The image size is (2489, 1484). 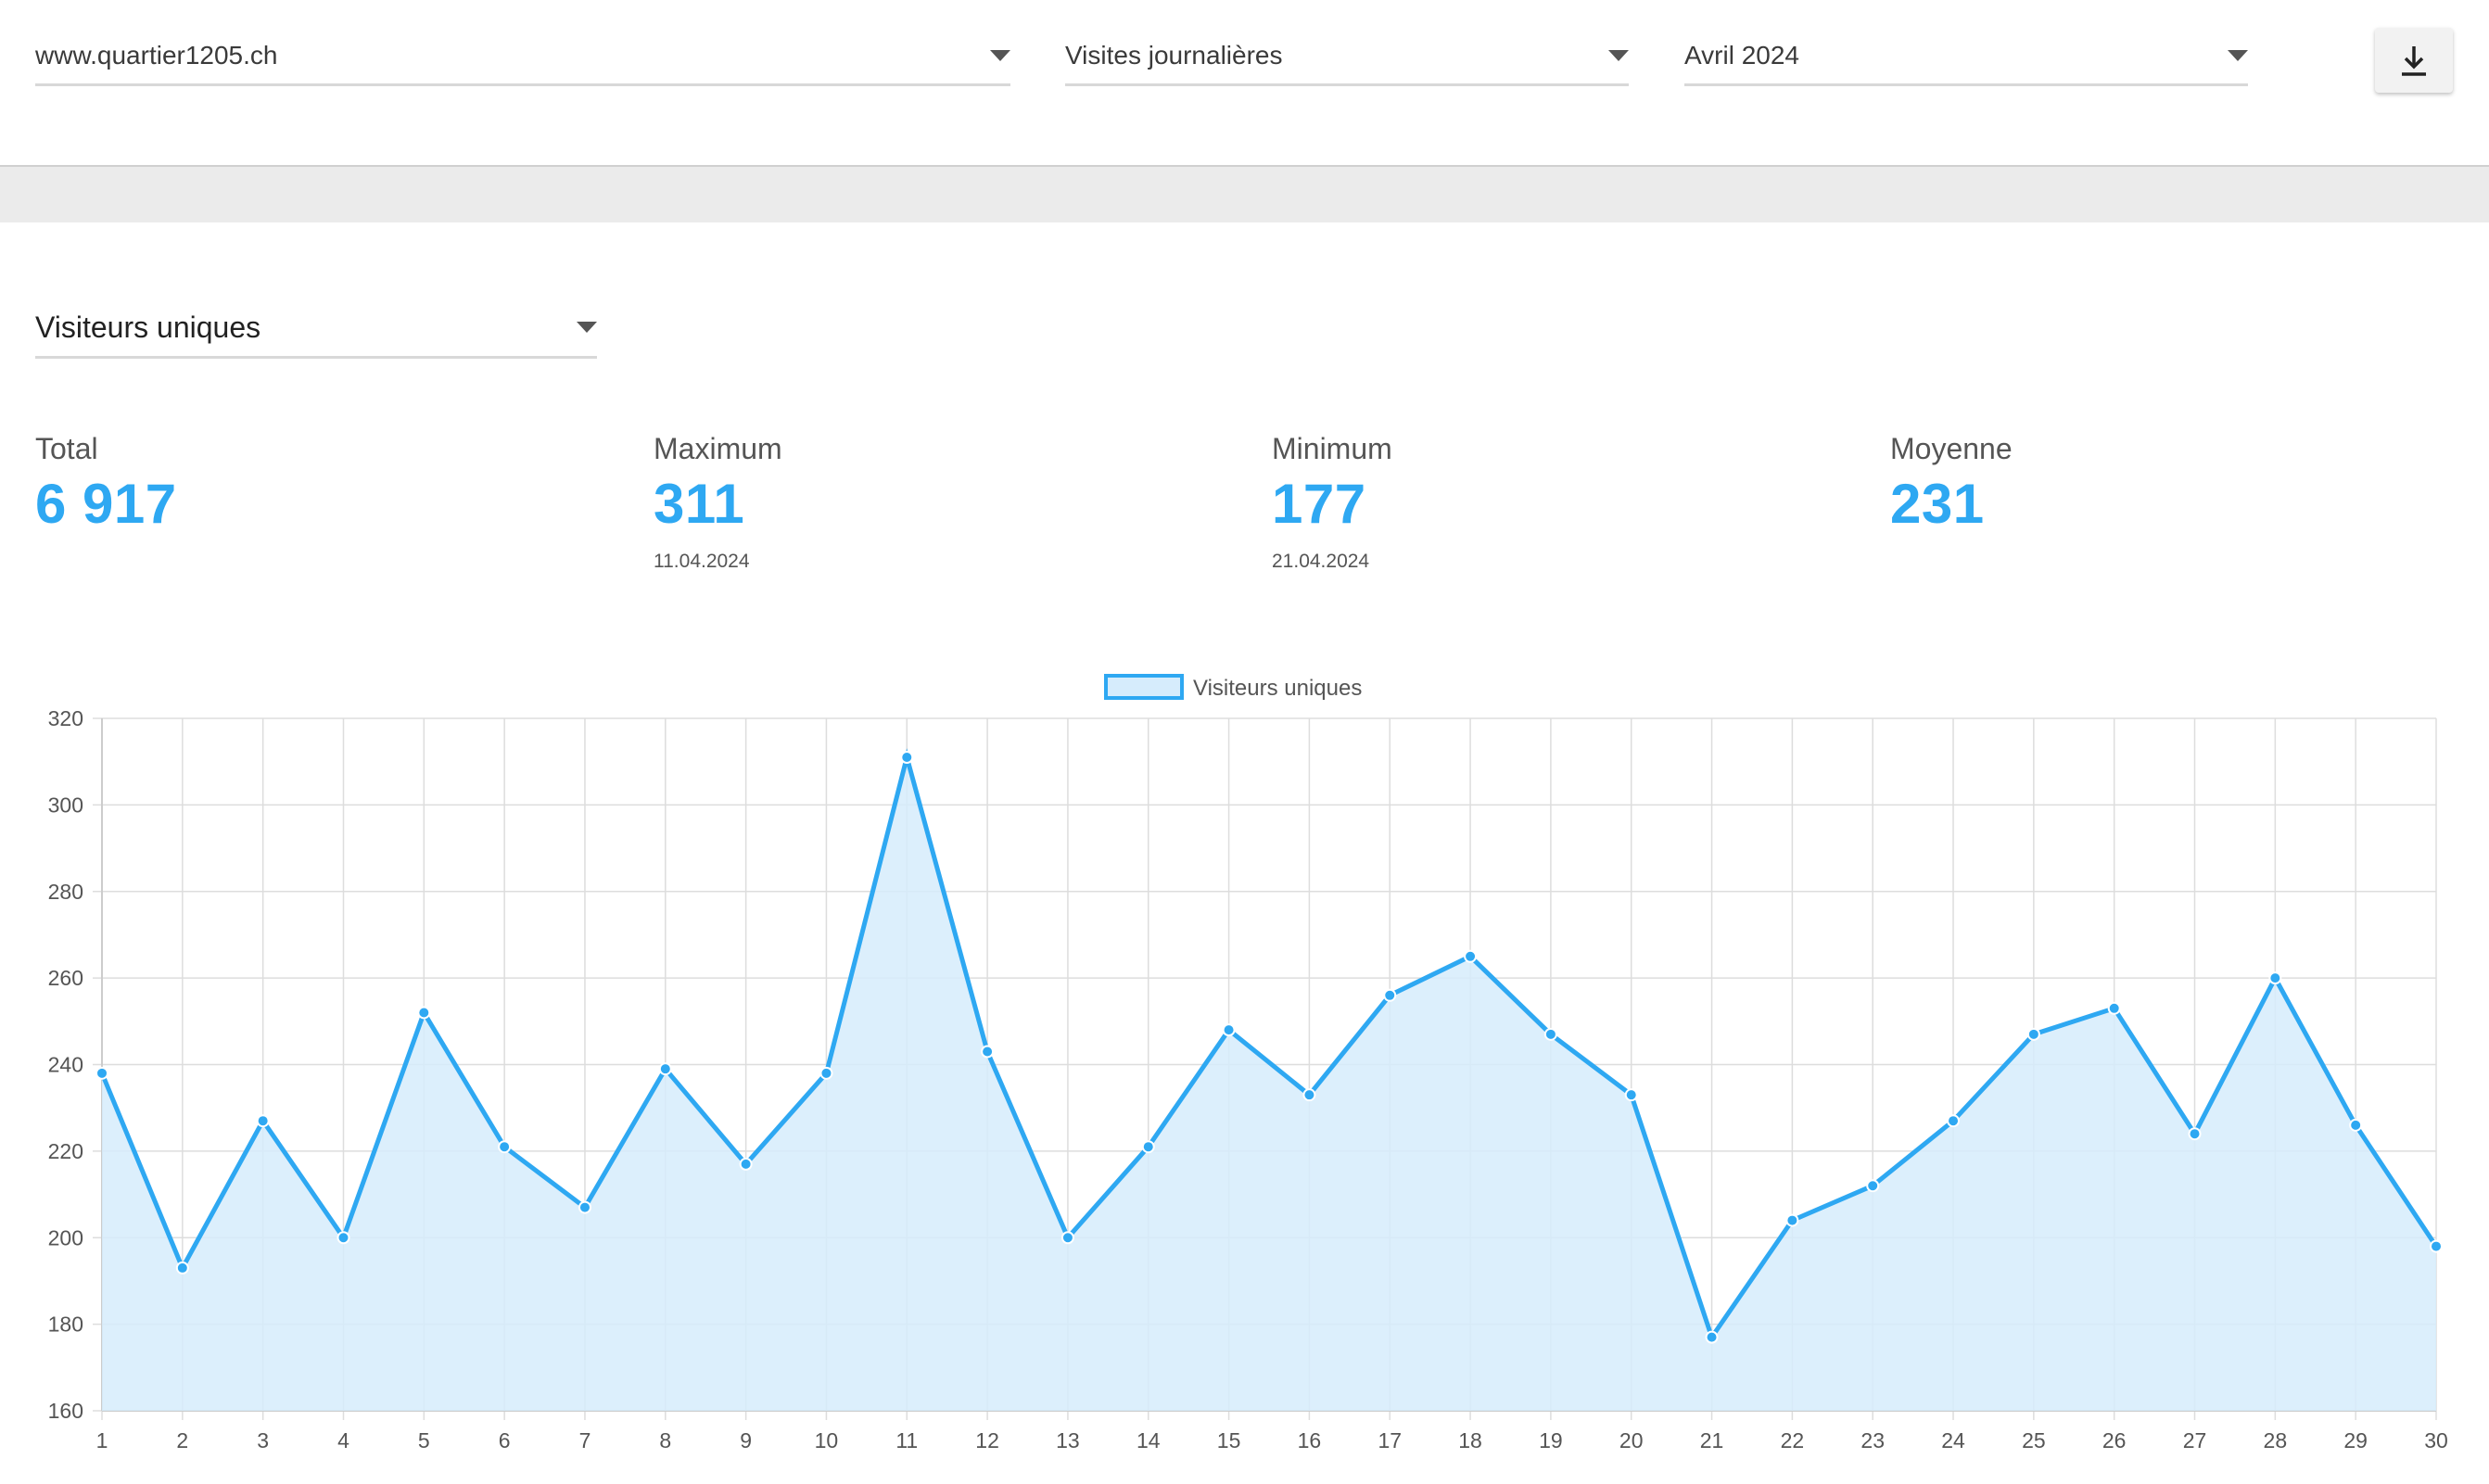 I want to click on stat-average-label: Moyenne, so click(x=1951, y=448).